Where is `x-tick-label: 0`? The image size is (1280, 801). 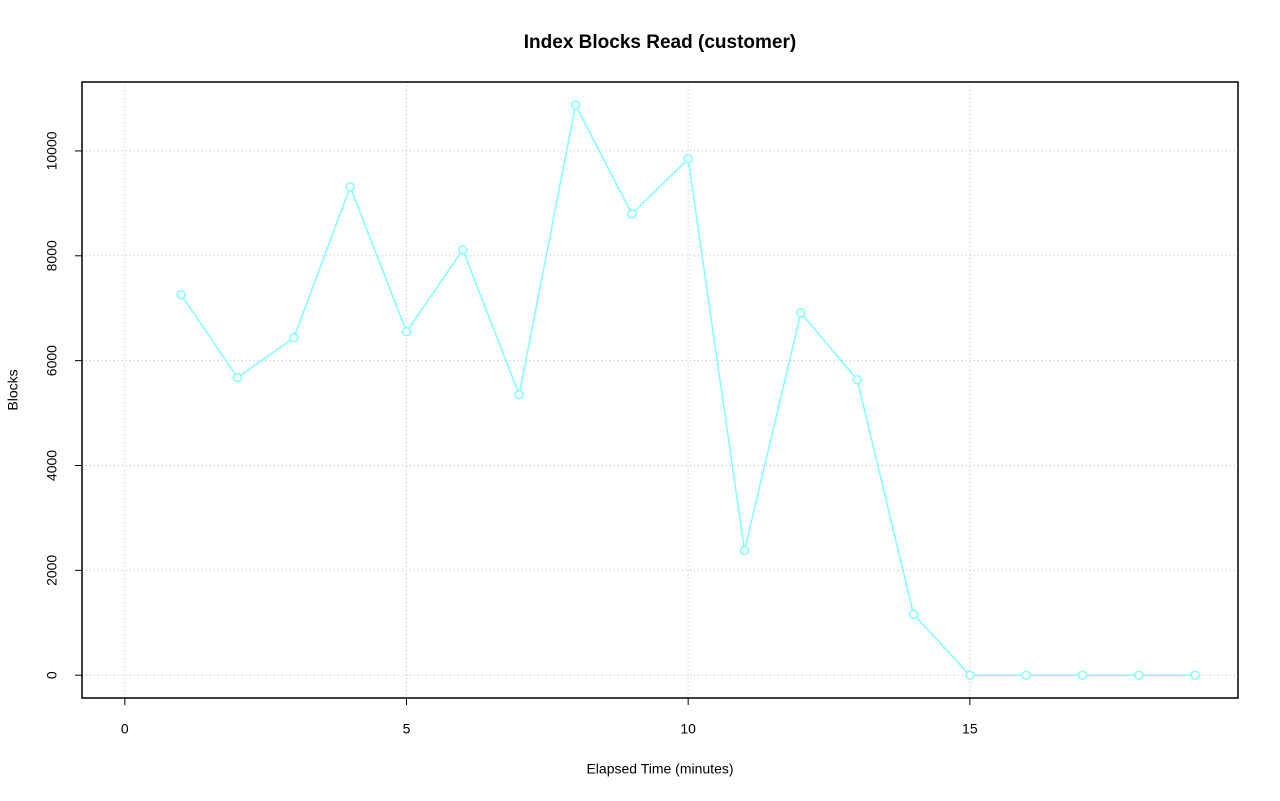
x-tick-label: 0 is located at coordinates (125, 729).